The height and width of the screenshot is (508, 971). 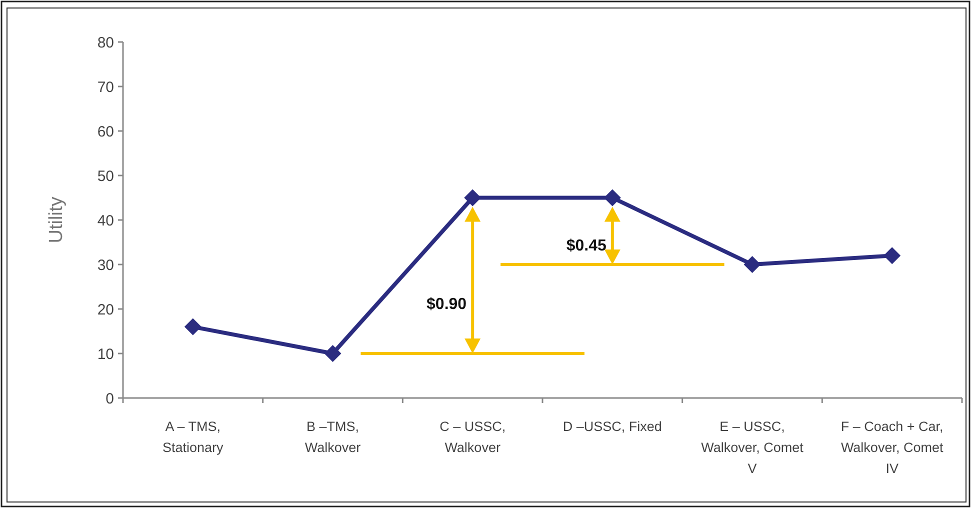 I want to click on y-tick-label: 60, so click(x=105, y=131).